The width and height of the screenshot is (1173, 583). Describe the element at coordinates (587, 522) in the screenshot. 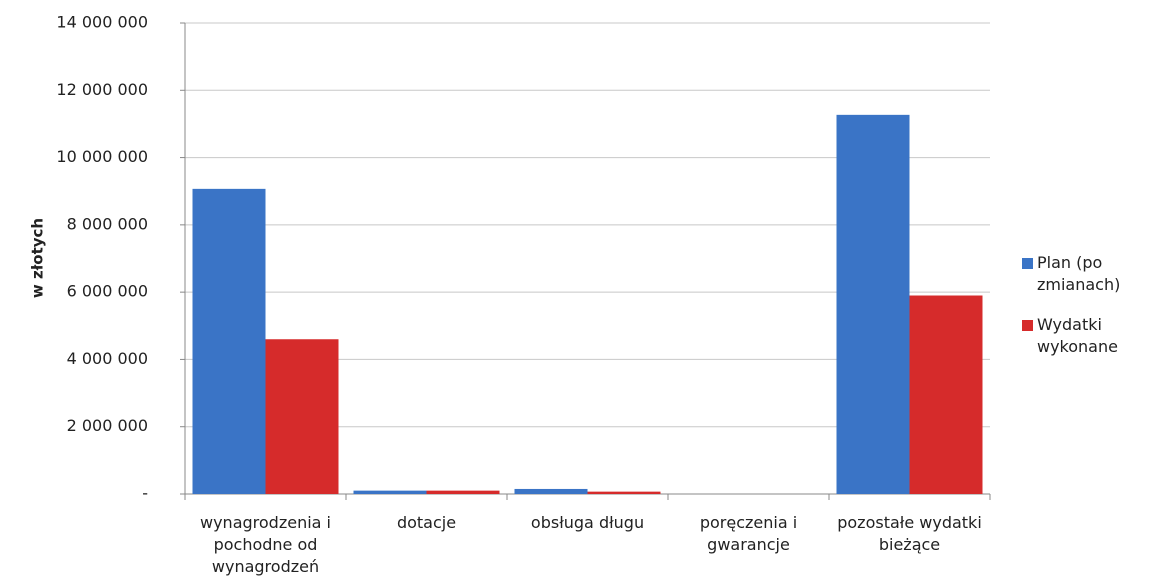

I see `x-tick-label: obsługa długu` at that location.